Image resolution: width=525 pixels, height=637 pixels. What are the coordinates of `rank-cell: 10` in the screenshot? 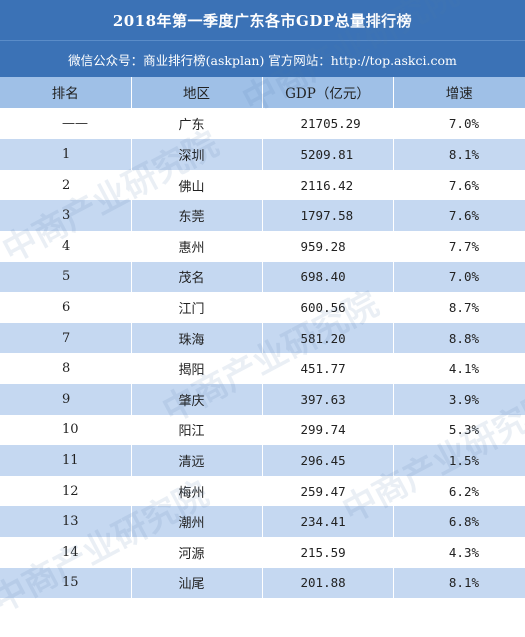 It's located at (66, 430).